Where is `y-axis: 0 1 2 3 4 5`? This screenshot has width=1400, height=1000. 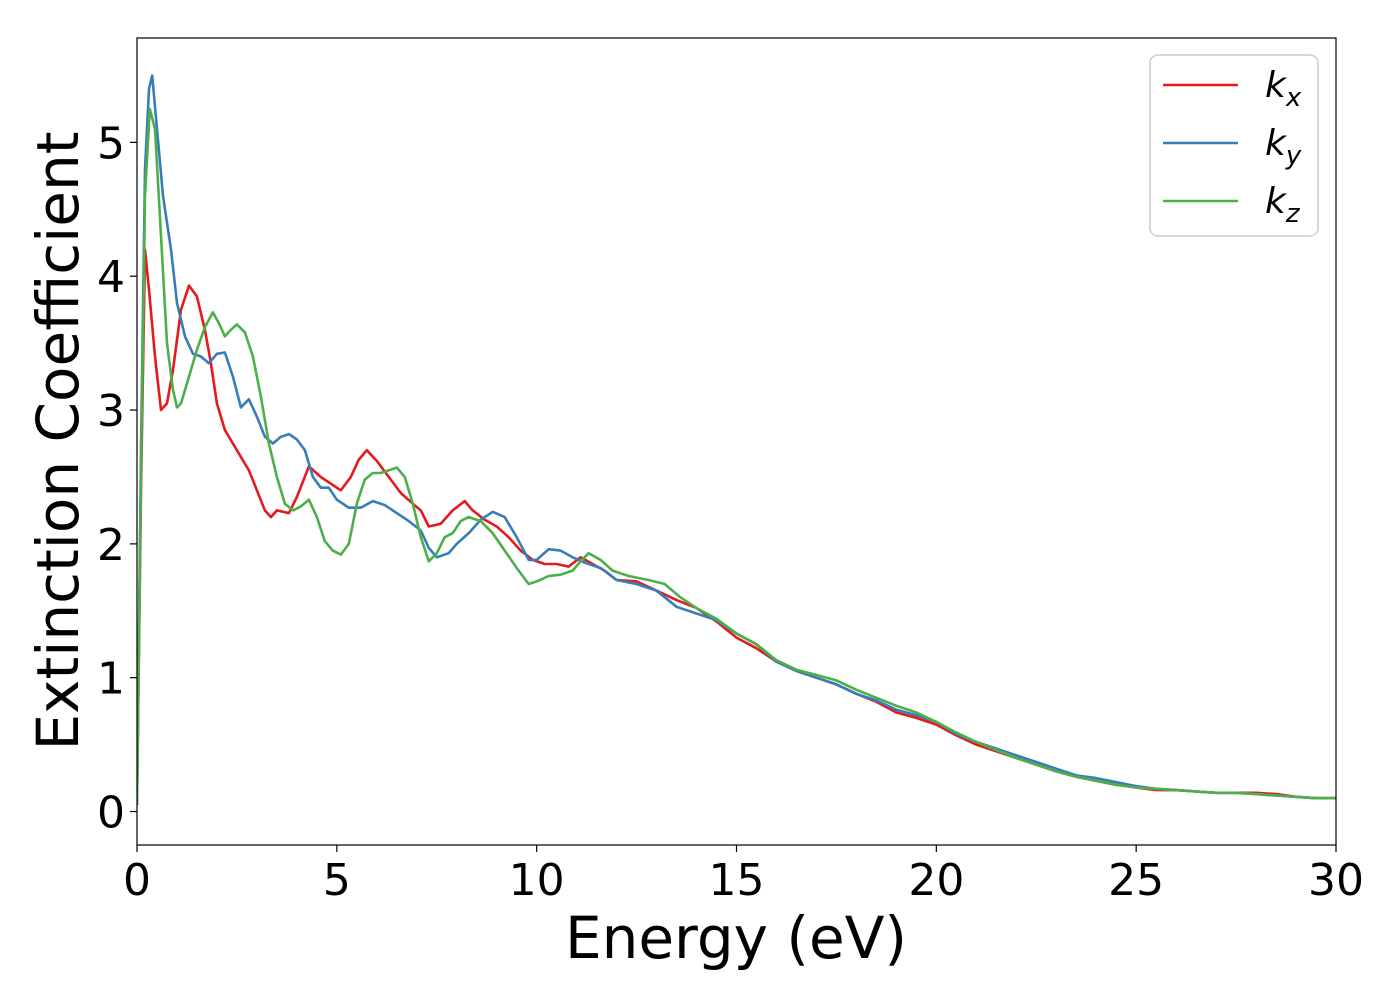 y-axis: 0 1 2 3 4 5 is located at coordinates (117, 478).